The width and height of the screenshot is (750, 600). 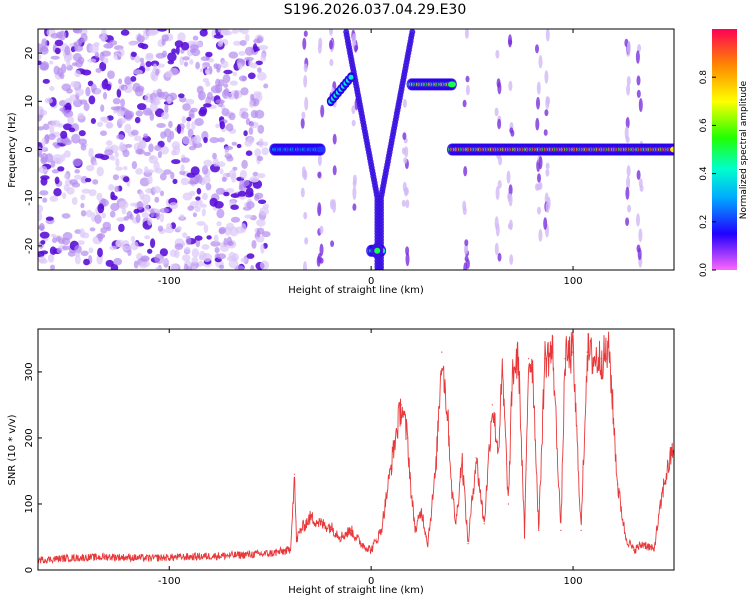 What do you see at coordinates (29, 503) in the screenshot?
I see `snr-y-tick-label: 100` at bounding box center [29, 503].